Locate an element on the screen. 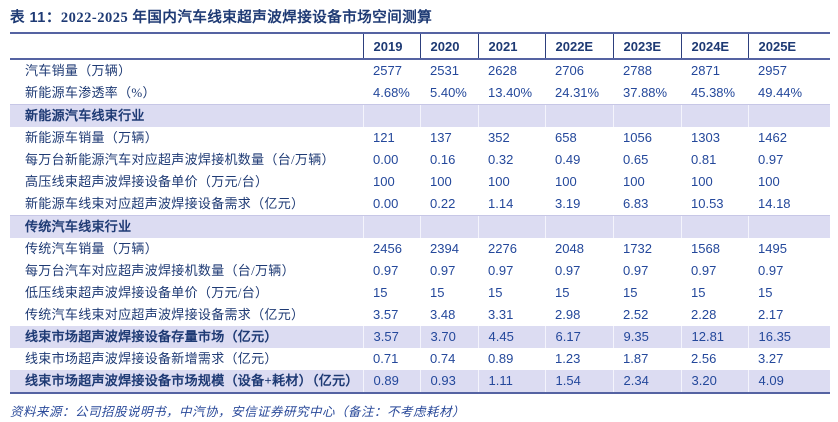 The width and height of the screenshot is (838, 422). cell-value: 1056 is located at coordinates (637, 137).